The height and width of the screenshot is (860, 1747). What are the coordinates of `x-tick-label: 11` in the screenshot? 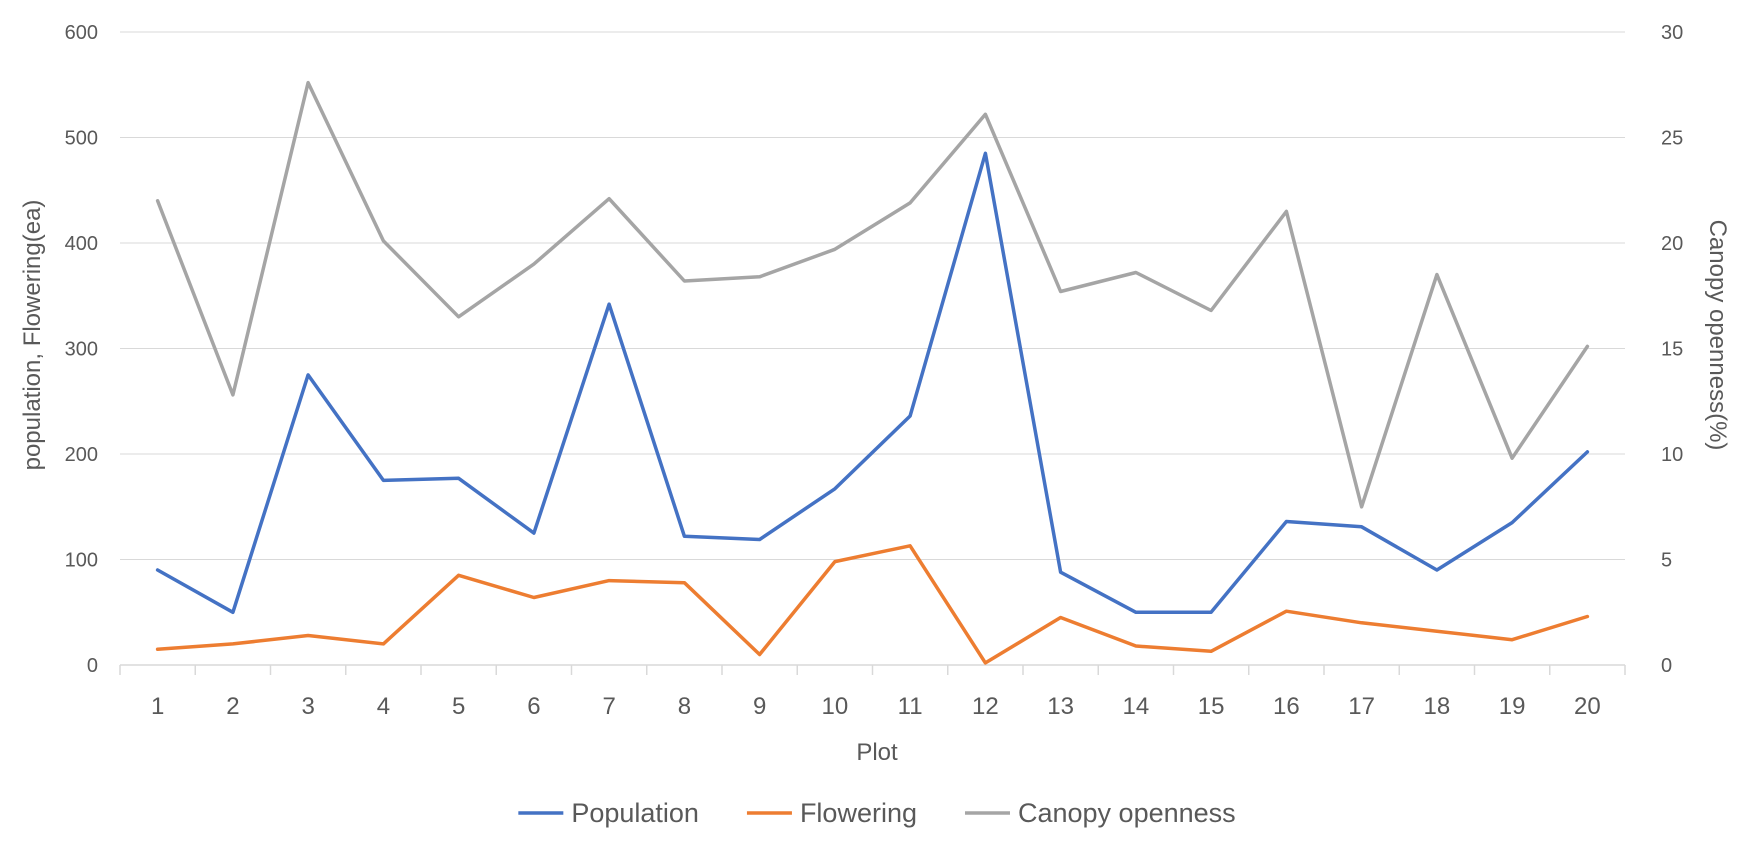 It's located at (910, 706).